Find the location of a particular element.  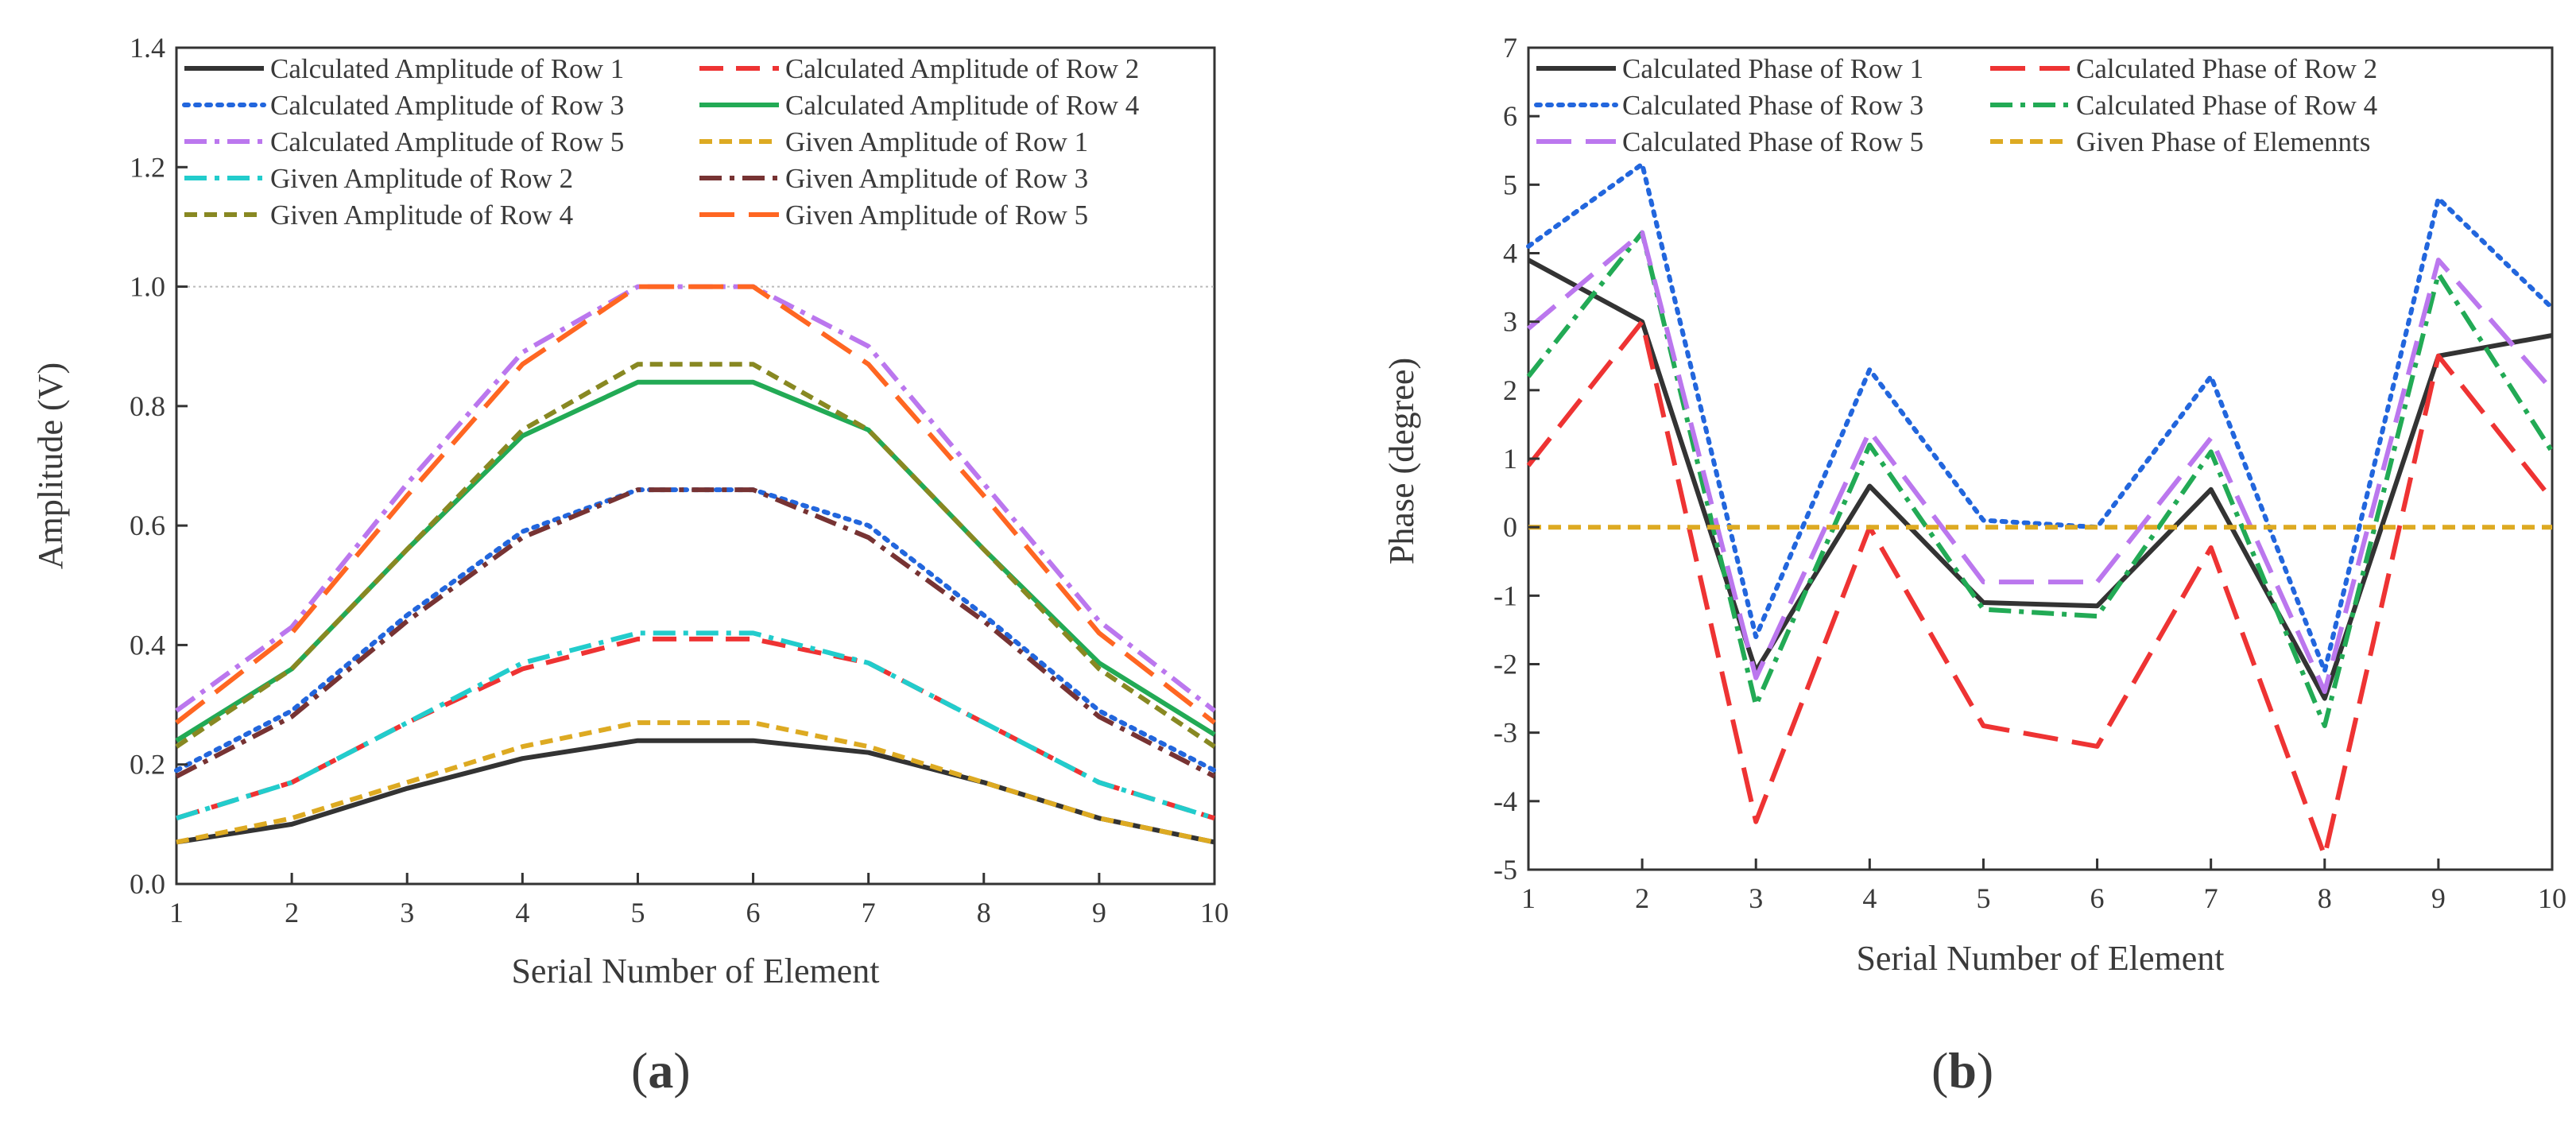

panel-b-legend-label-3: Calculated Phase of Row 3 is located at coordinates (1772, 106).